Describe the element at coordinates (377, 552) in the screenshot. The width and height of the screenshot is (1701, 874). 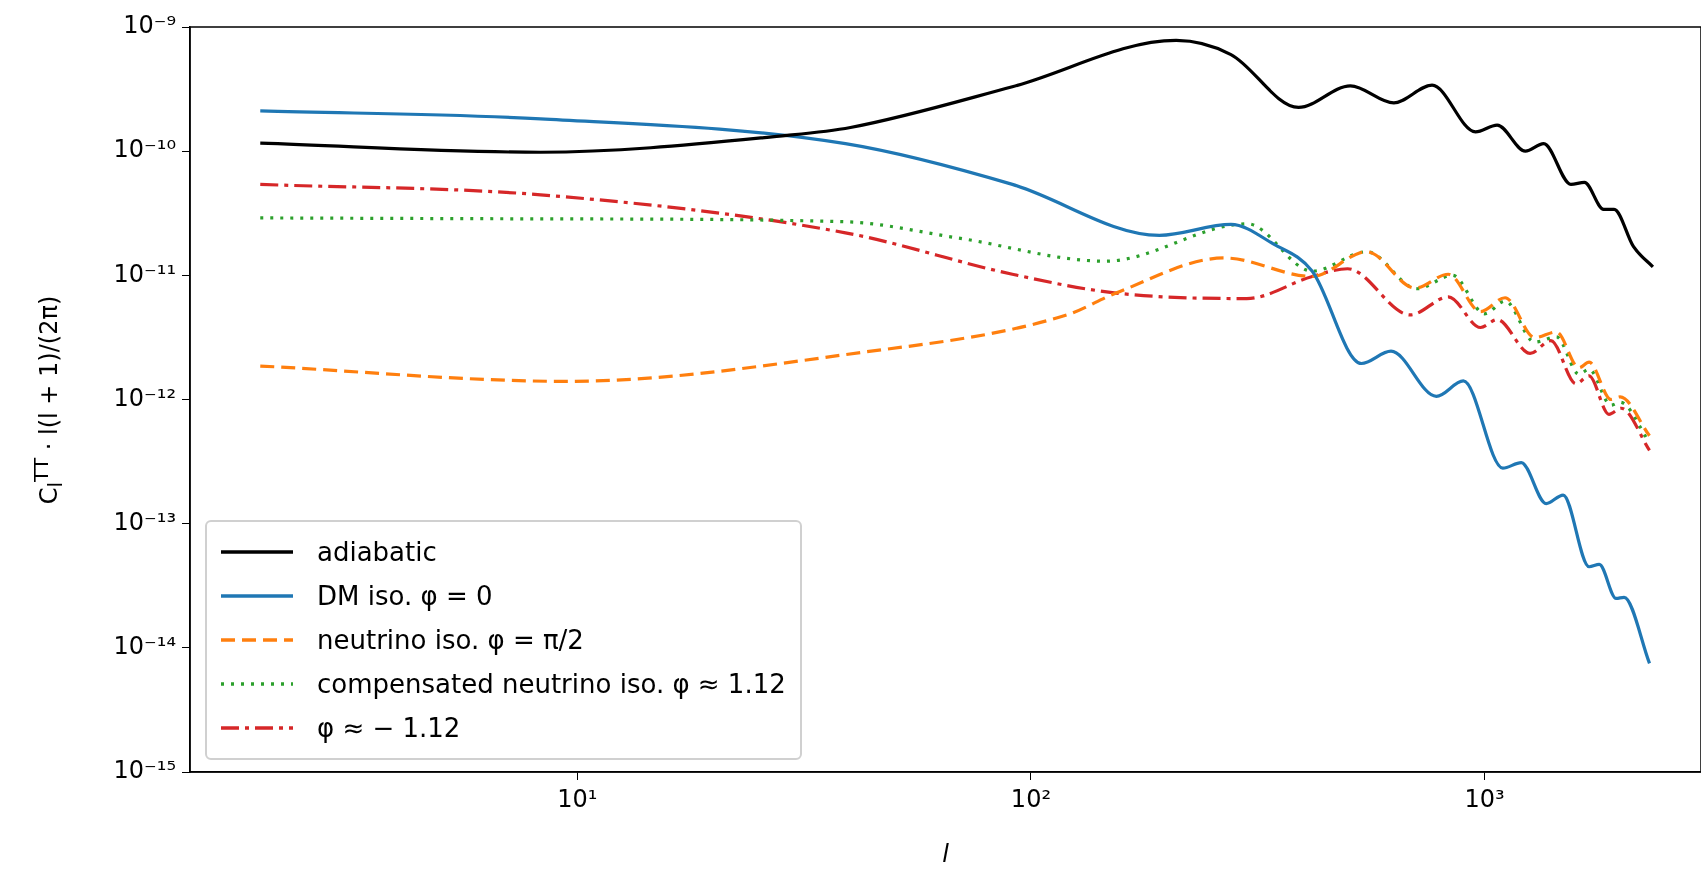
I see `legend-label: adiabatic` at that location.